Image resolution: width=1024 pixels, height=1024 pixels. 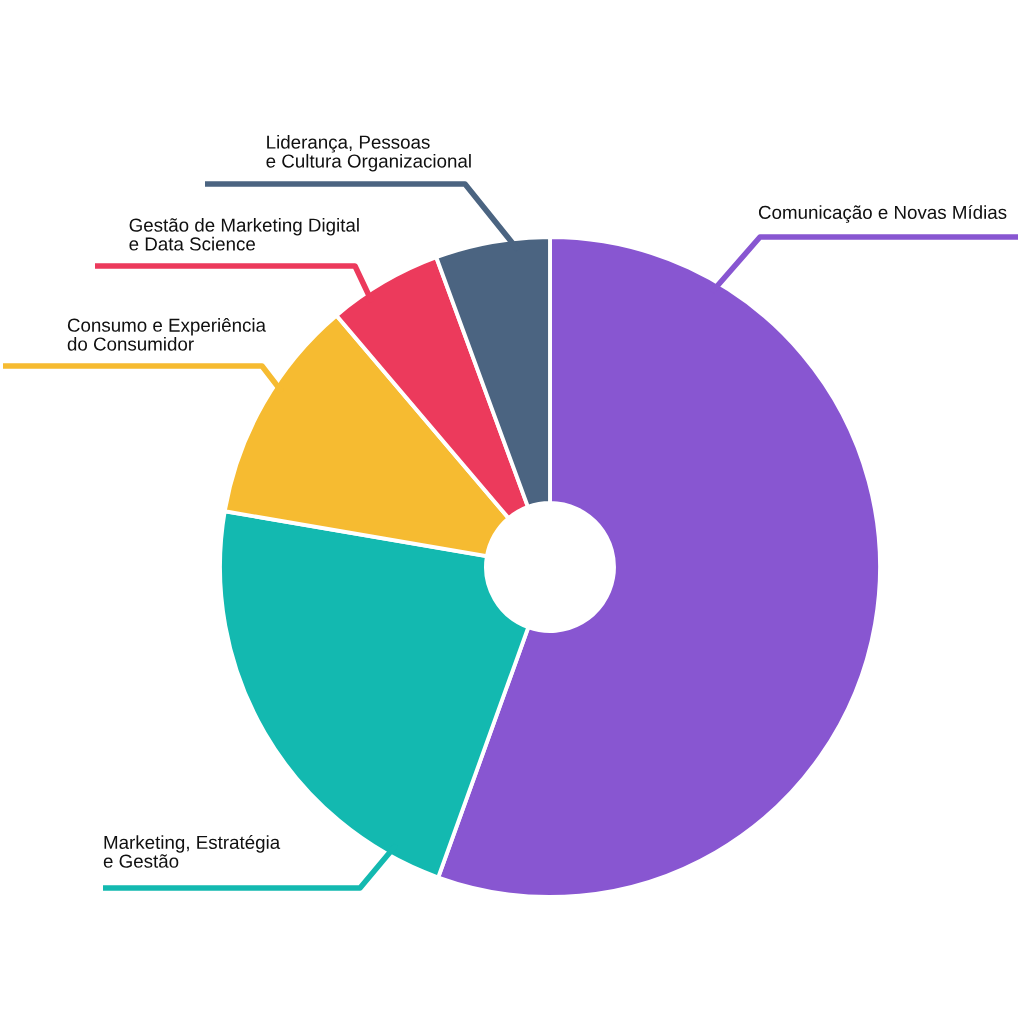 What do you see at coordinates (244, 234) in the screenshot?
I see `slice-label: Gestão de Marketing Digital e Data Science` at bounding box center [244, 234].